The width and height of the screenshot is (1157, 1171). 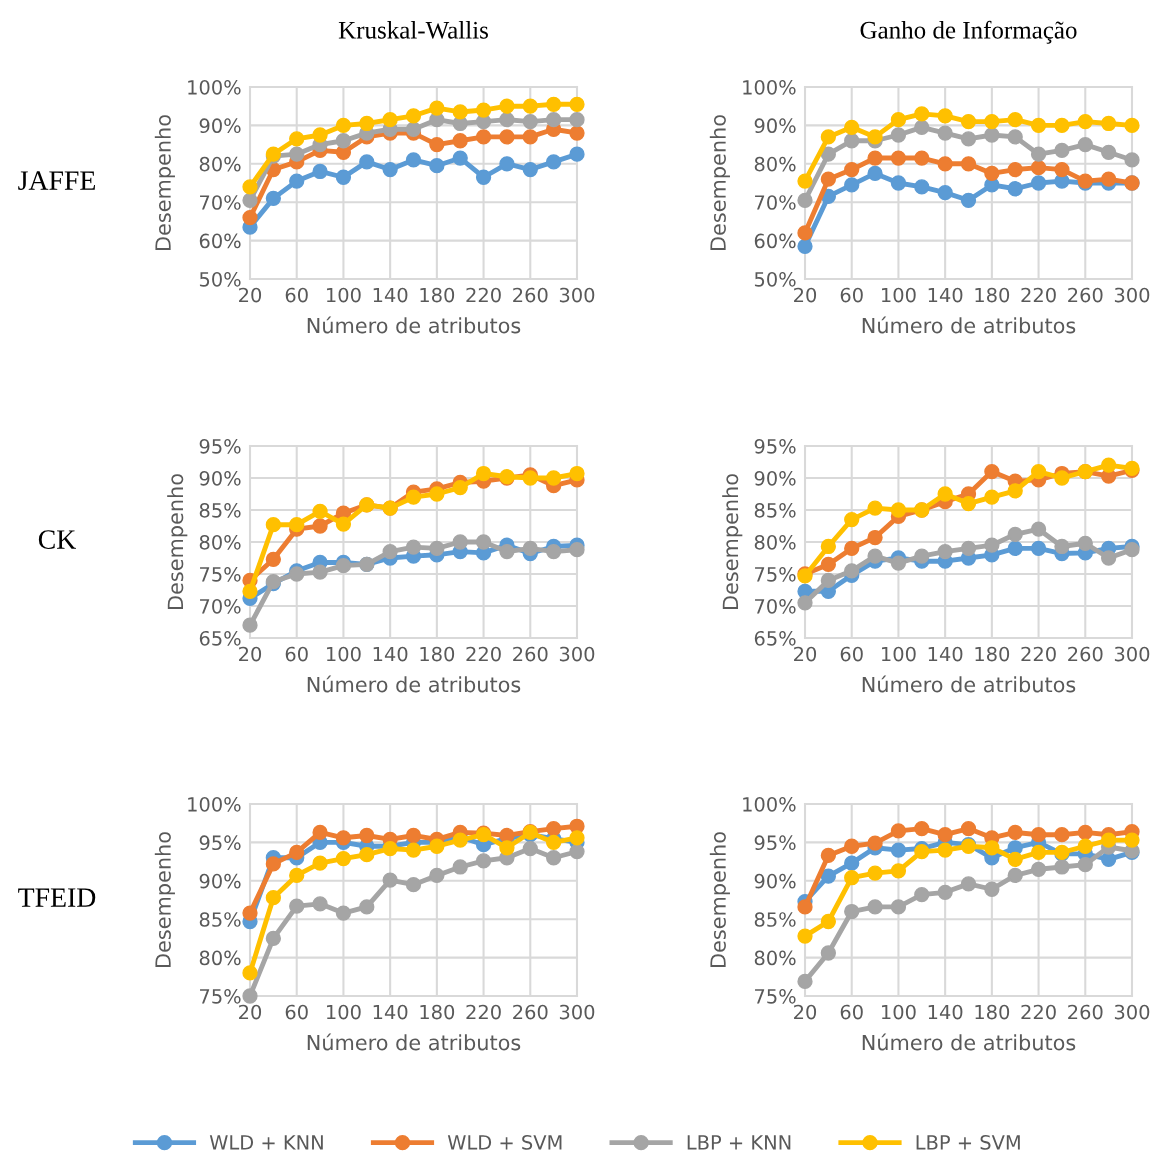 I want to click on legend-label: WLD + SVM, so click(x=504, y=1142).